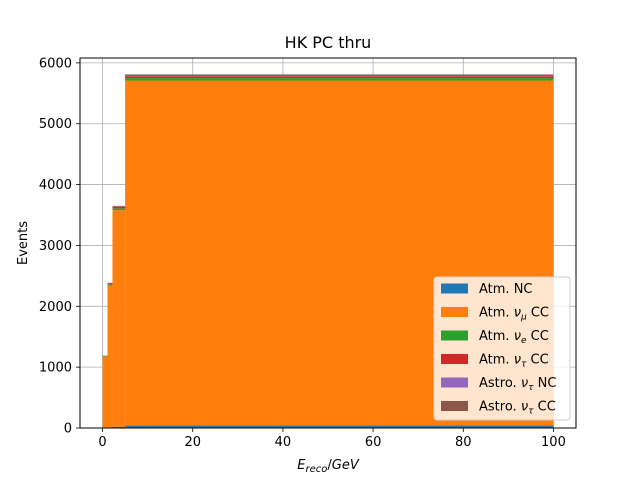  What do you see at coordinates (514, 337) in the screenshot?
I see `legend-label: Atm. νe CC` at bounding box center [514, 337].